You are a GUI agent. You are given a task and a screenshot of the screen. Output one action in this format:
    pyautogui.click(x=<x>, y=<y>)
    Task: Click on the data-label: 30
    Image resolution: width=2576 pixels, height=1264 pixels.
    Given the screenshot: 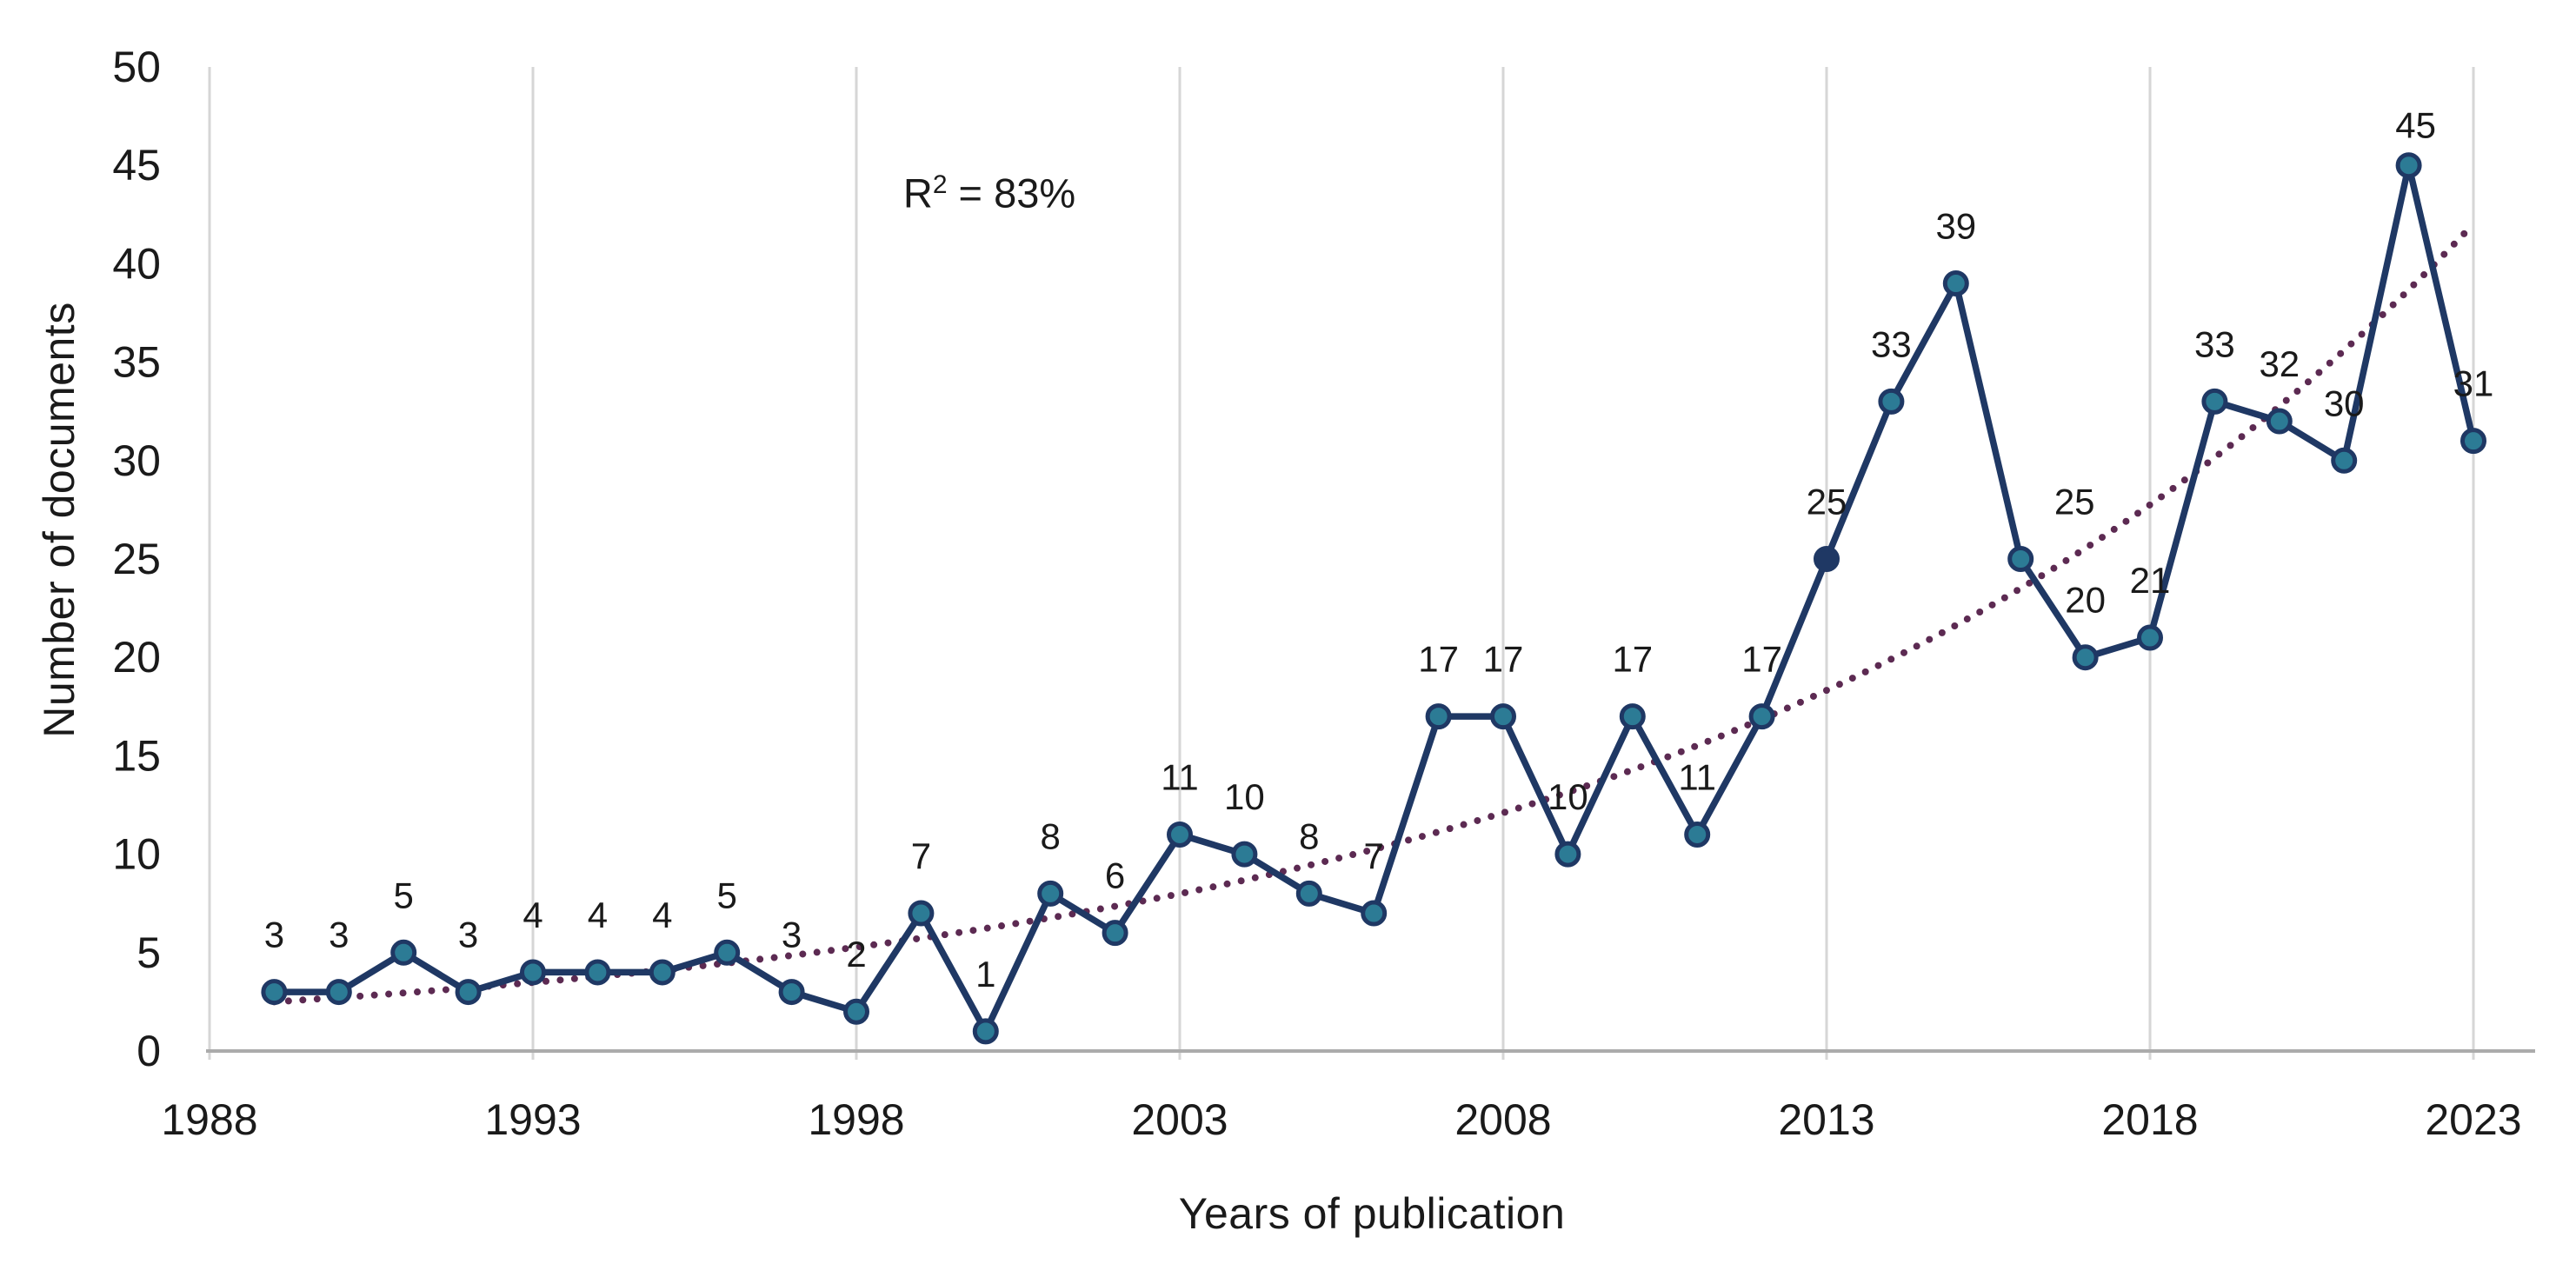 What is the action you would take?
    pyautogui.click(x=2344, y=403)
    